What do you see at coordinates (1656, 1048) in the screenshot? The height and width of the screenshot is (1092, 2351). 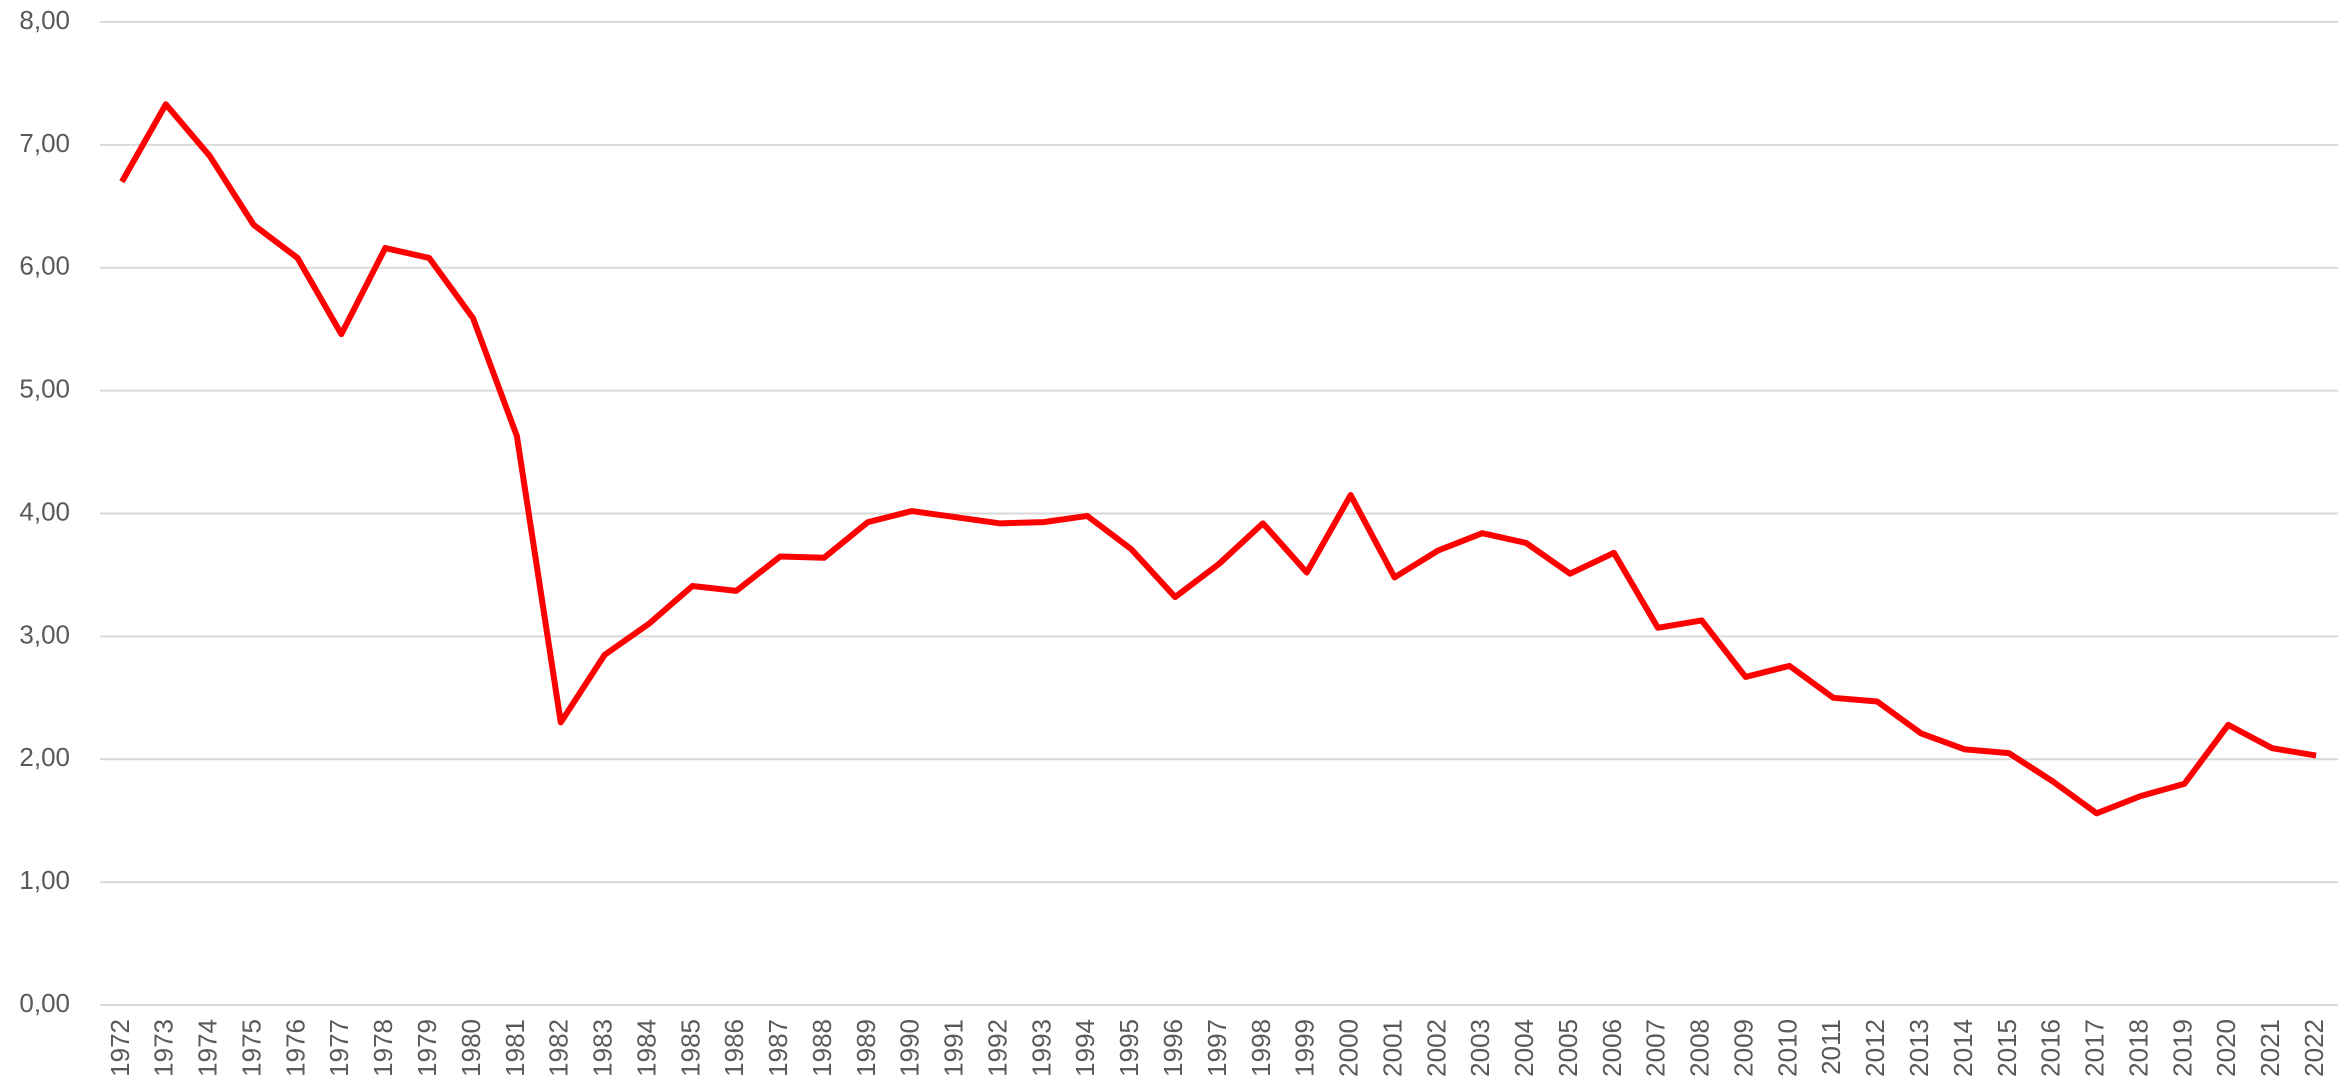 I see `x-tick-label: 2007` at bounding box center [1656, 1048].